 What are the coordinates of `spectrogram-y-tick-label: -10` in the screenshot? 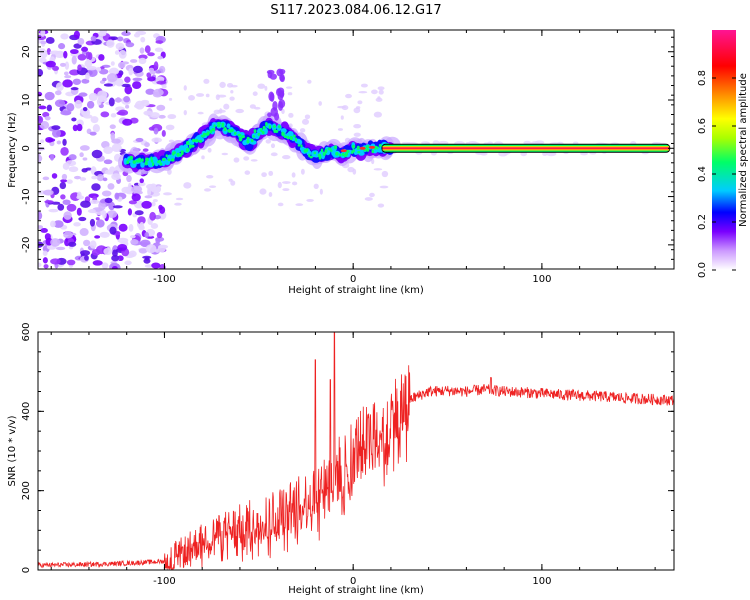 It's located at (26, 196).